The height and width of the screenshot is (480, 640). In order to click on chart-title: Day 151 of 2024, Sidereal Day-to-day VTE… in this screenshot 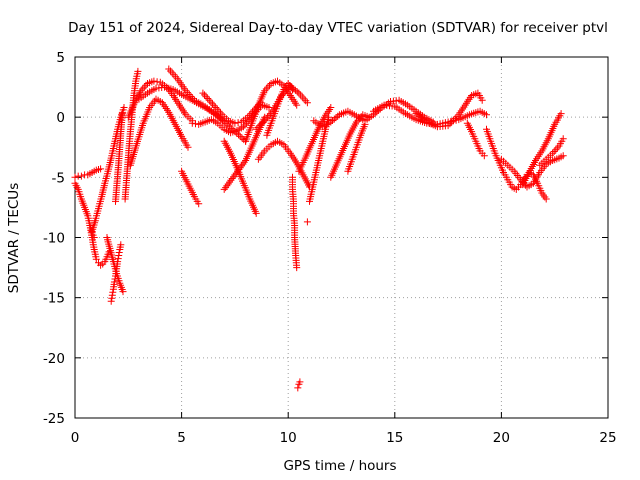, I will do `click(338, 28)`.